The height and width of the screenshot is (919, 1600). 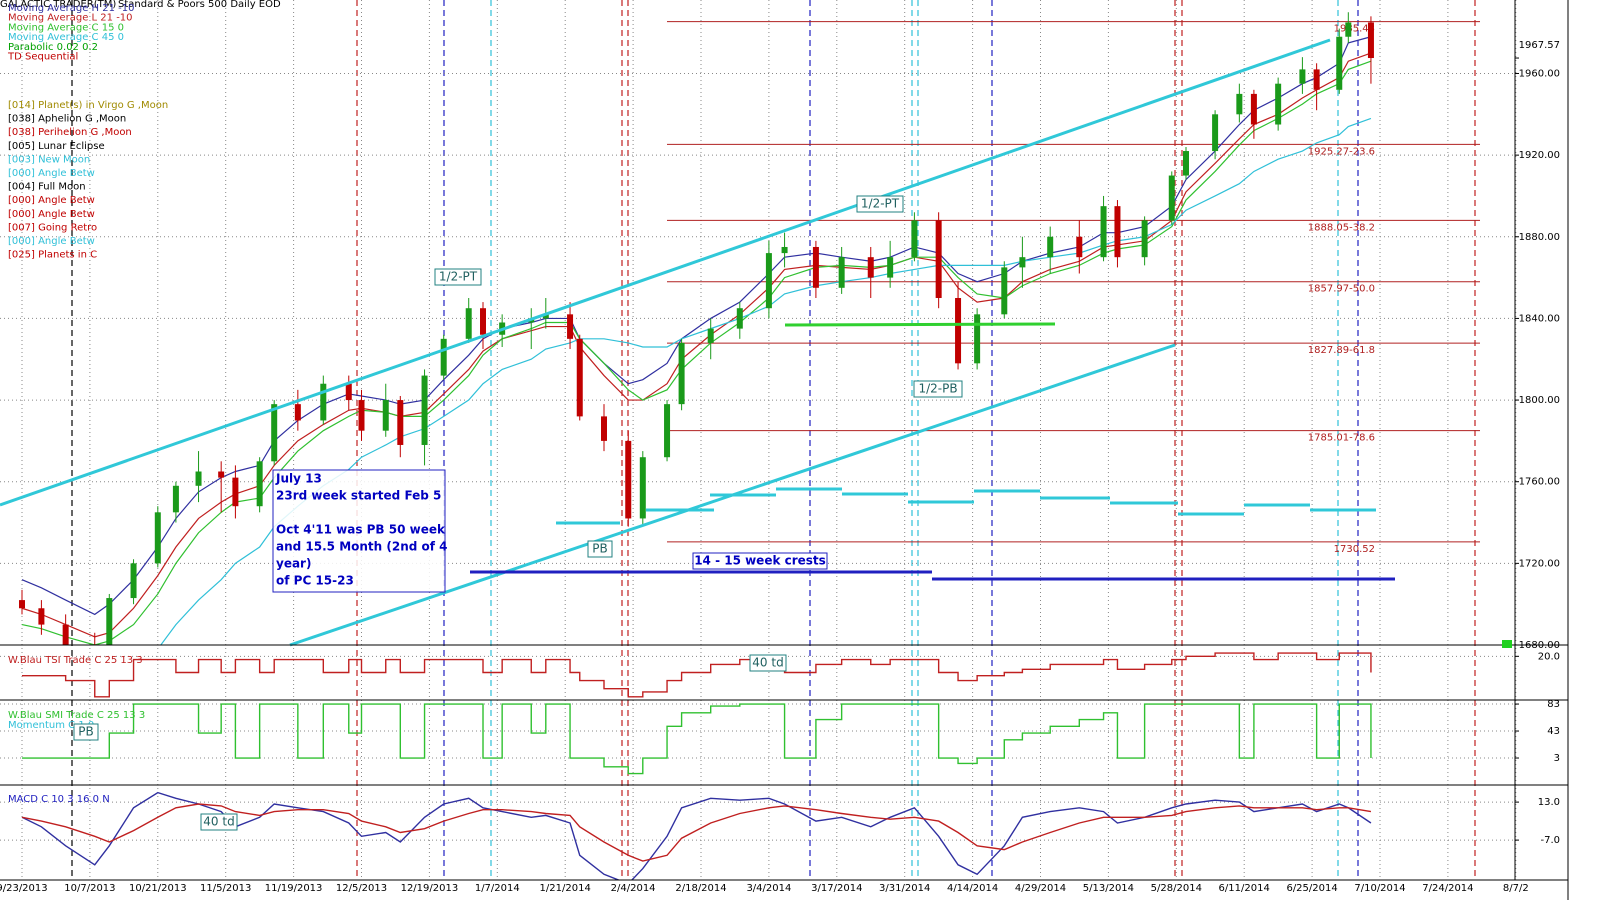 I want to click on step-line, so click(x=697, y=739).